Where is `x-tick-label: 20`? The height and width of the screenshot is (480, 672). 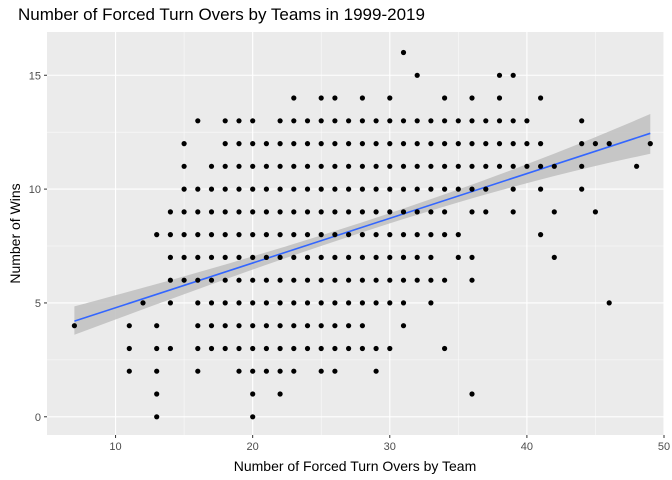
x-tick-label: 20 is located at coordinates (253, 447).